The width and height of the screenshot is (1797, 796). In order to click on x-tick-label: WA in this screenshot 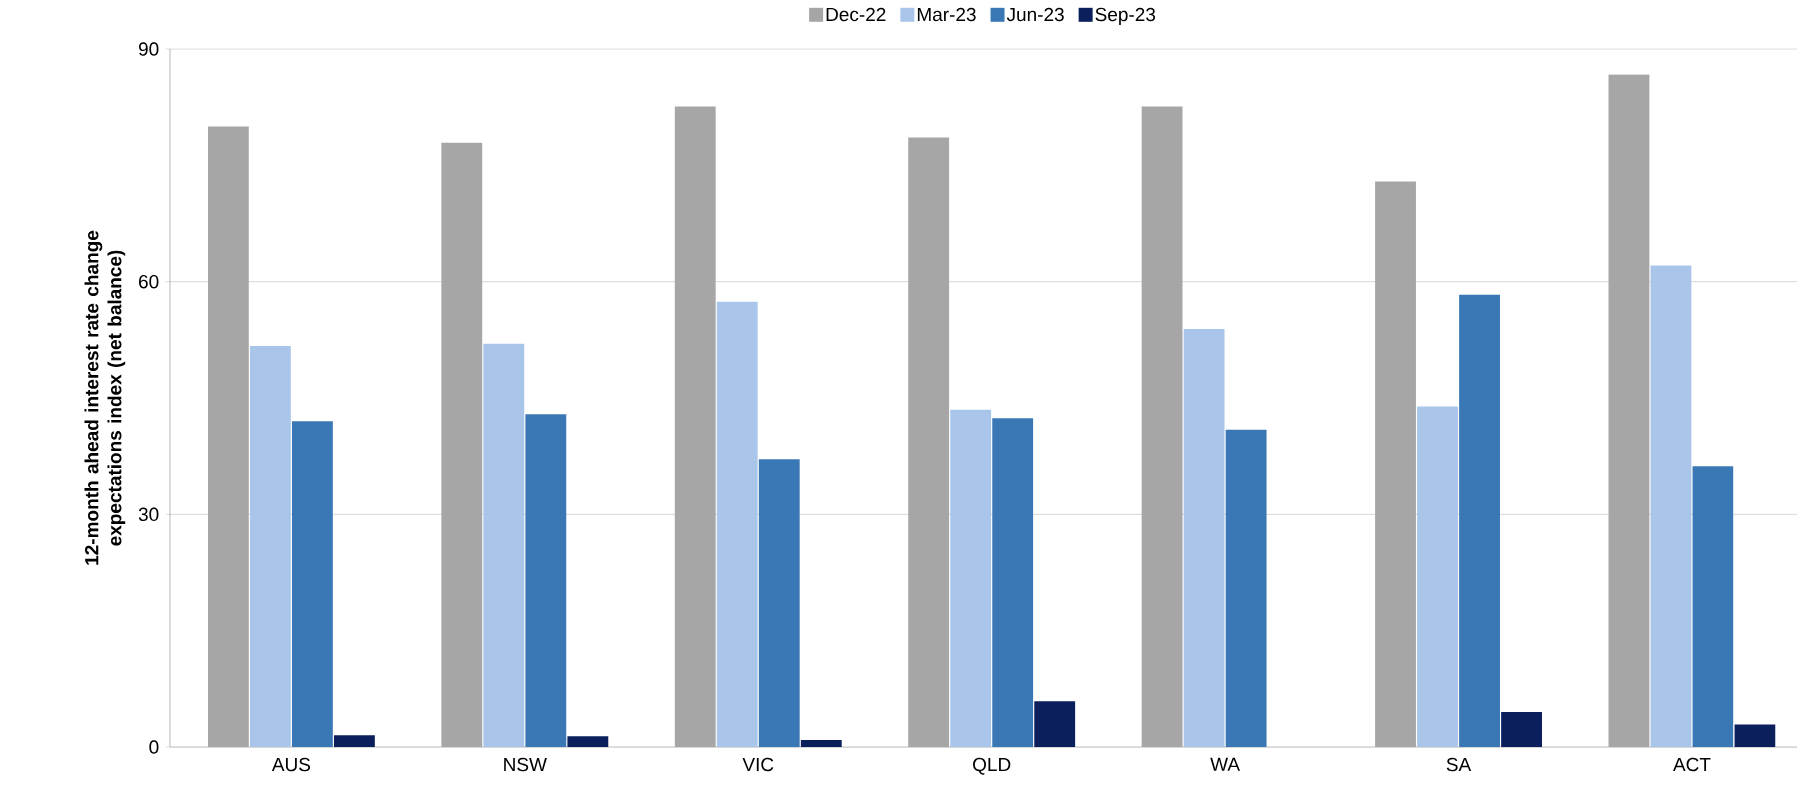, I will do `click(1225, 764)`.